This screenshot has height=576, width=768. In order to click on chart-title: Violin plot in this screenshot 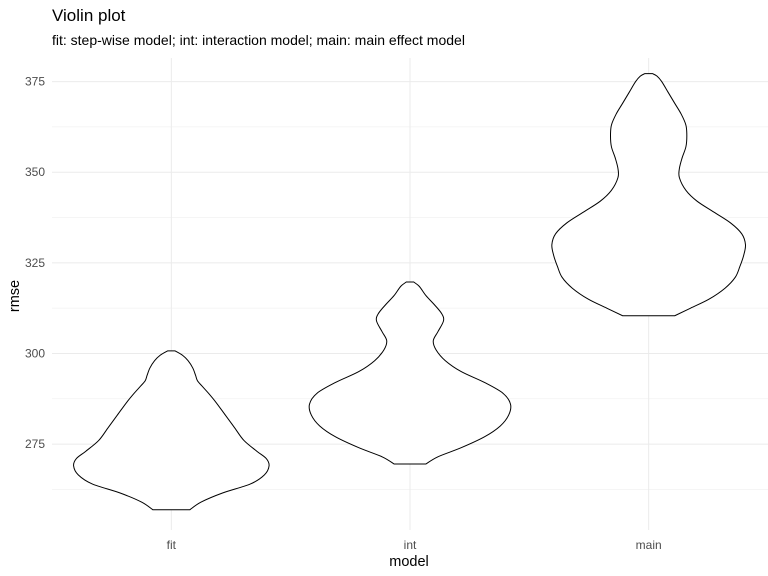, I will do `click(89, 15)`.